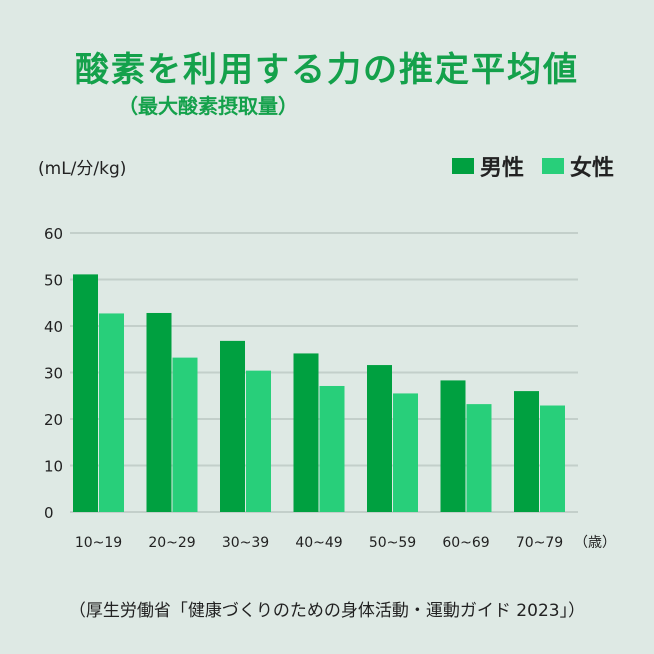 The image size is (654, 654). What do you see at coordinates (171, 543) in the screenshot?
I see `x-tick-label: 20~29` at bounding box center [171, 543].